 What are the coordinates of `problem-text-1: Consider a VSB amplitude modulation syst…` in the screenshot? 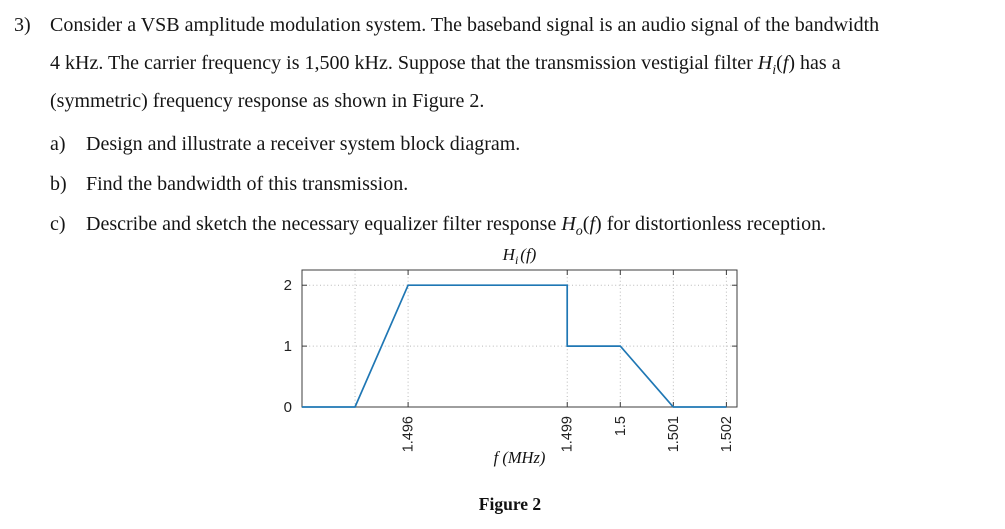 It's located at (465, 25).